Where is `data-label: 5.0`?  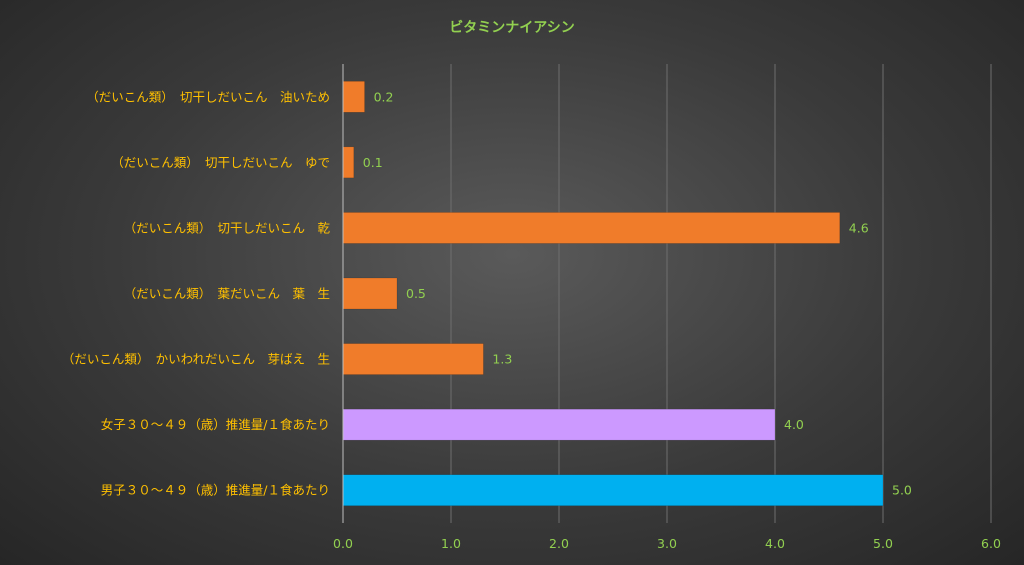 data-label: 5.0 is located at coordinates (902, 490).